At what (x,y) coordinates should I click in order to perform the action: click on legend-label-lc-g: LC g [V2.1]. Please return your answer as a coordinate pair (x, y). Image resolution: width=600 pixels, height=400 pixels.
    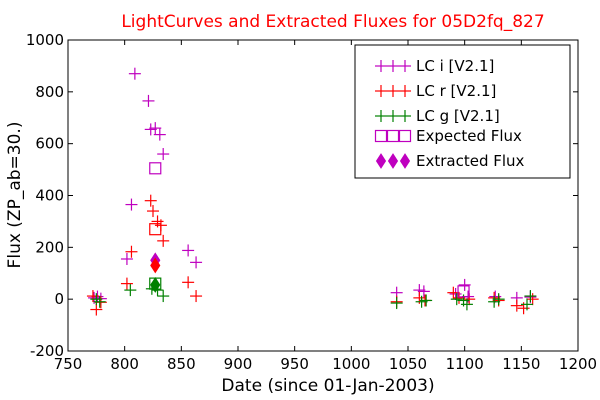
    Looking at the image, I should click on (458, 116).